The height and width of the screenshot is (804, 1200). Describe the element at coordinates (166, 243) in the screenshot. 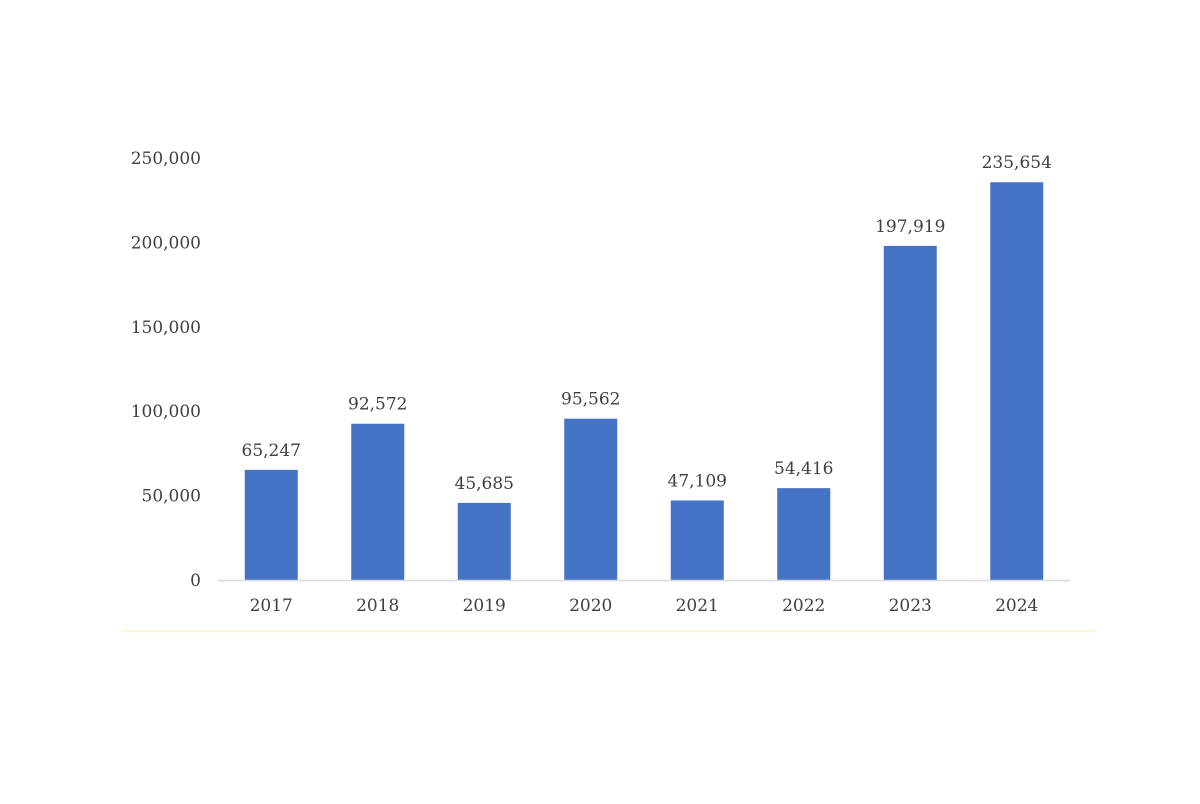

I see `y-tick-label: 200,000` at that location.